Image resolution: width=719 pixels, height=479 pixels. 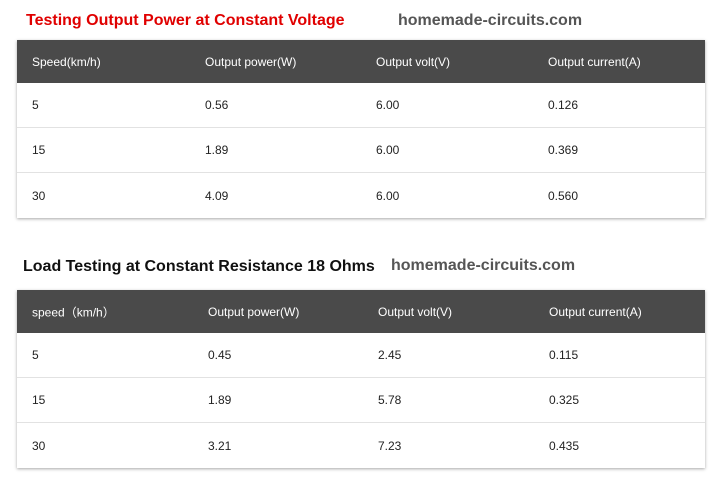 I want to click on table-cell: 5.78, so click(x=390, y=400).